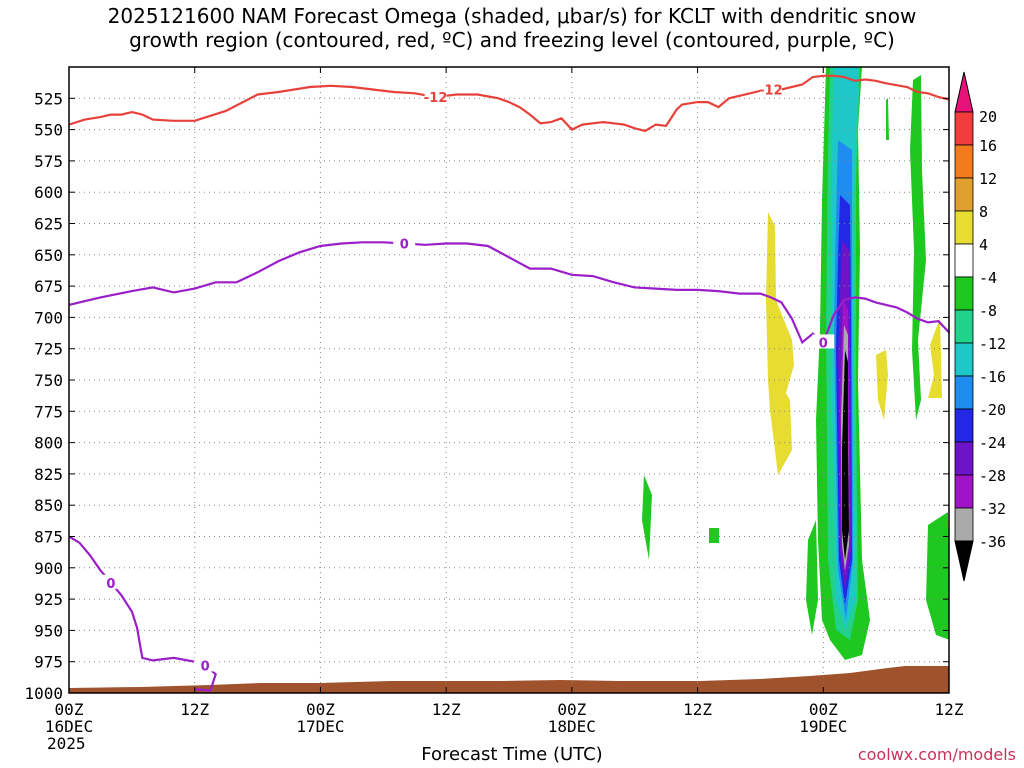 The width and height of the screenshot is (1024, 768). What do you see at coordinates (983, 245) in the screenshot?
I see `colorbar-label: 4` at bounding box center [983, 245].